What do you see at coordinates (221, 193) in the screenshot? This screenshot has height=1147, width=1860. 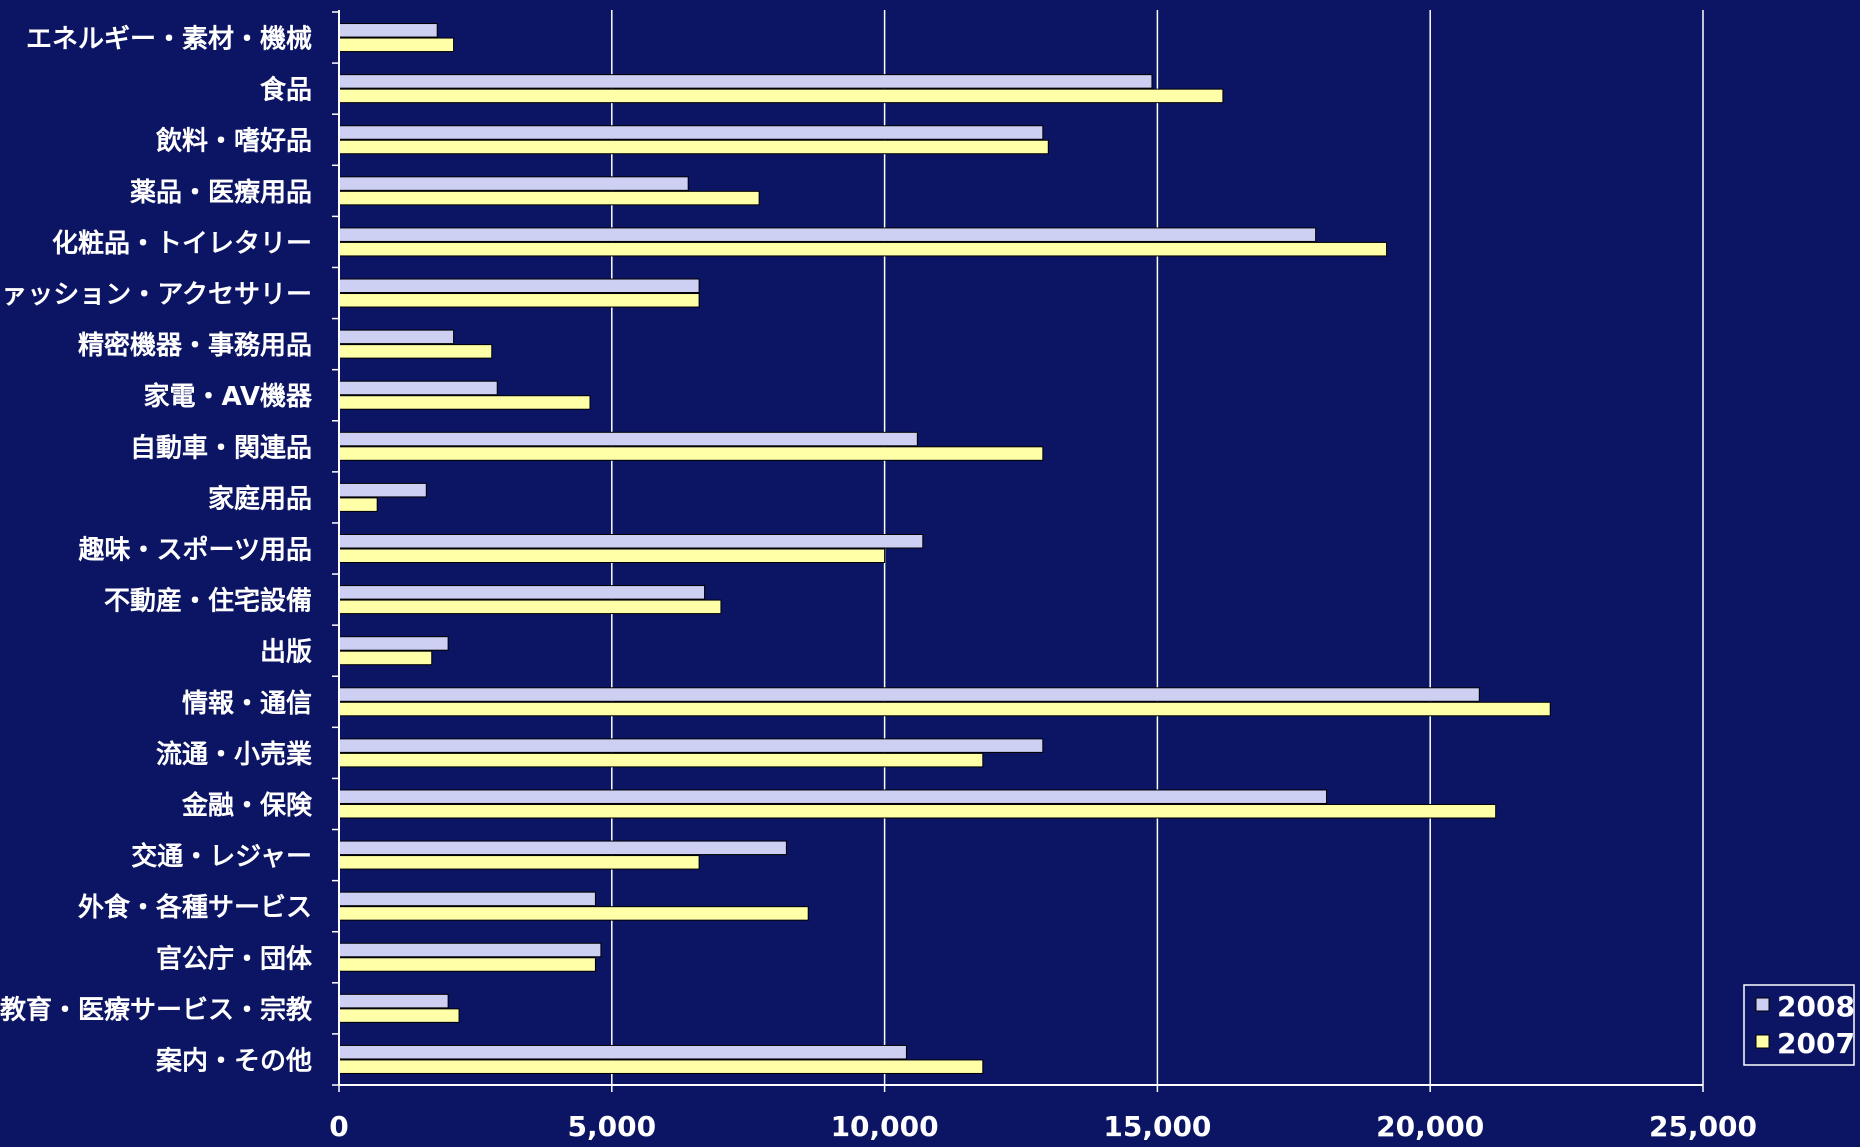 I see `category-label: 薬品・医療用品` at bounding box center [221, 193].